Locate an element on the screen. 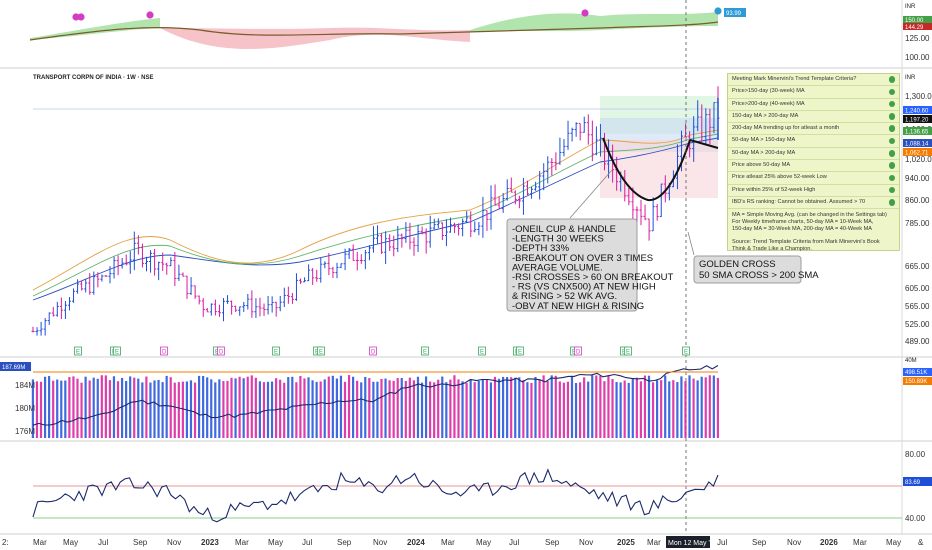 The width and height of the screenshot is (932, 550). criteria-row: 150-day MA > 200-day MA is located at coordinates (813, 117).